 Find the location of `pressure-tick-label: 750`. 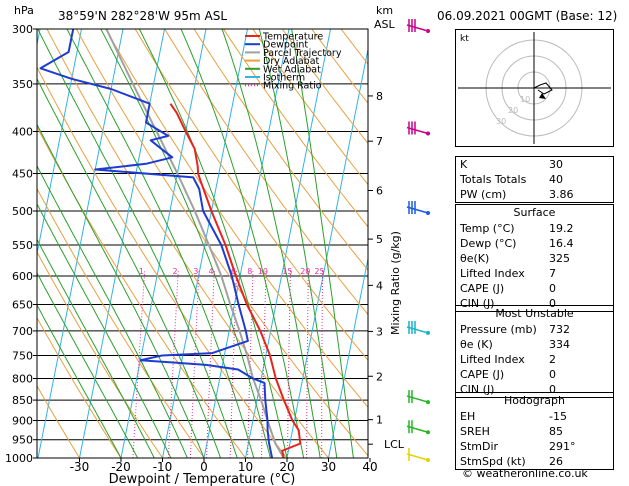

pressure-tick-label: 750 is located at coordinates (22, 355).